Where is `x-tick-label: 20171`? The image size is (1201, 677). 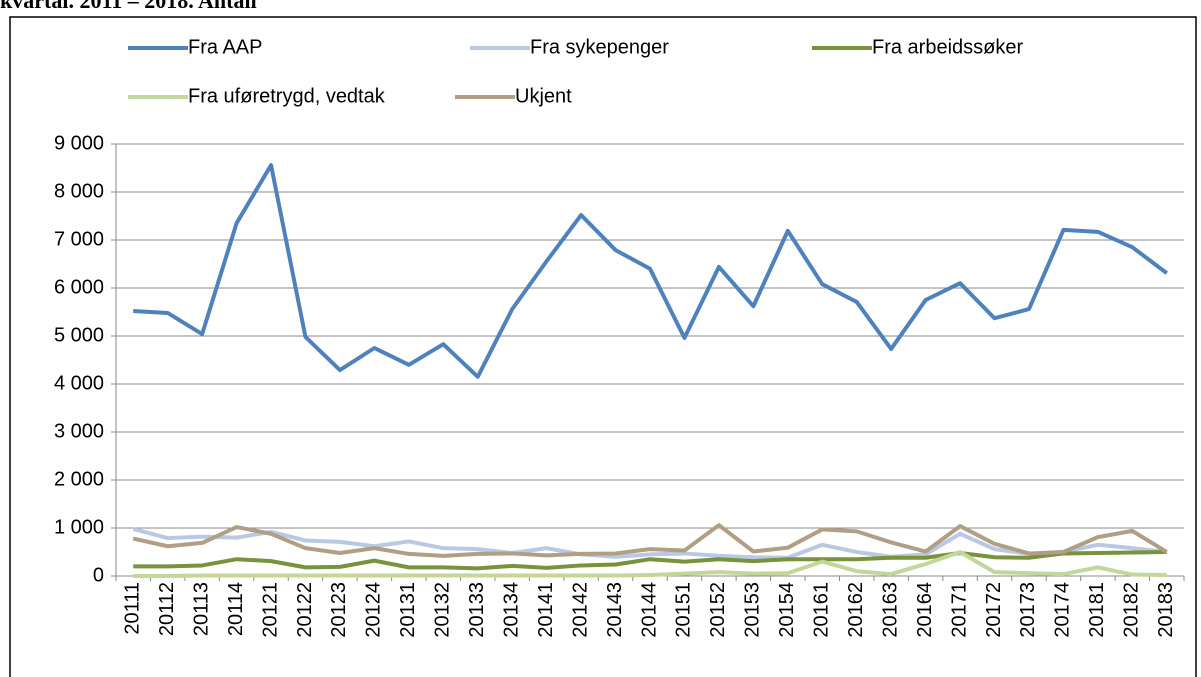 x-tick-label: 20171 is located at coordinates (959, 610).